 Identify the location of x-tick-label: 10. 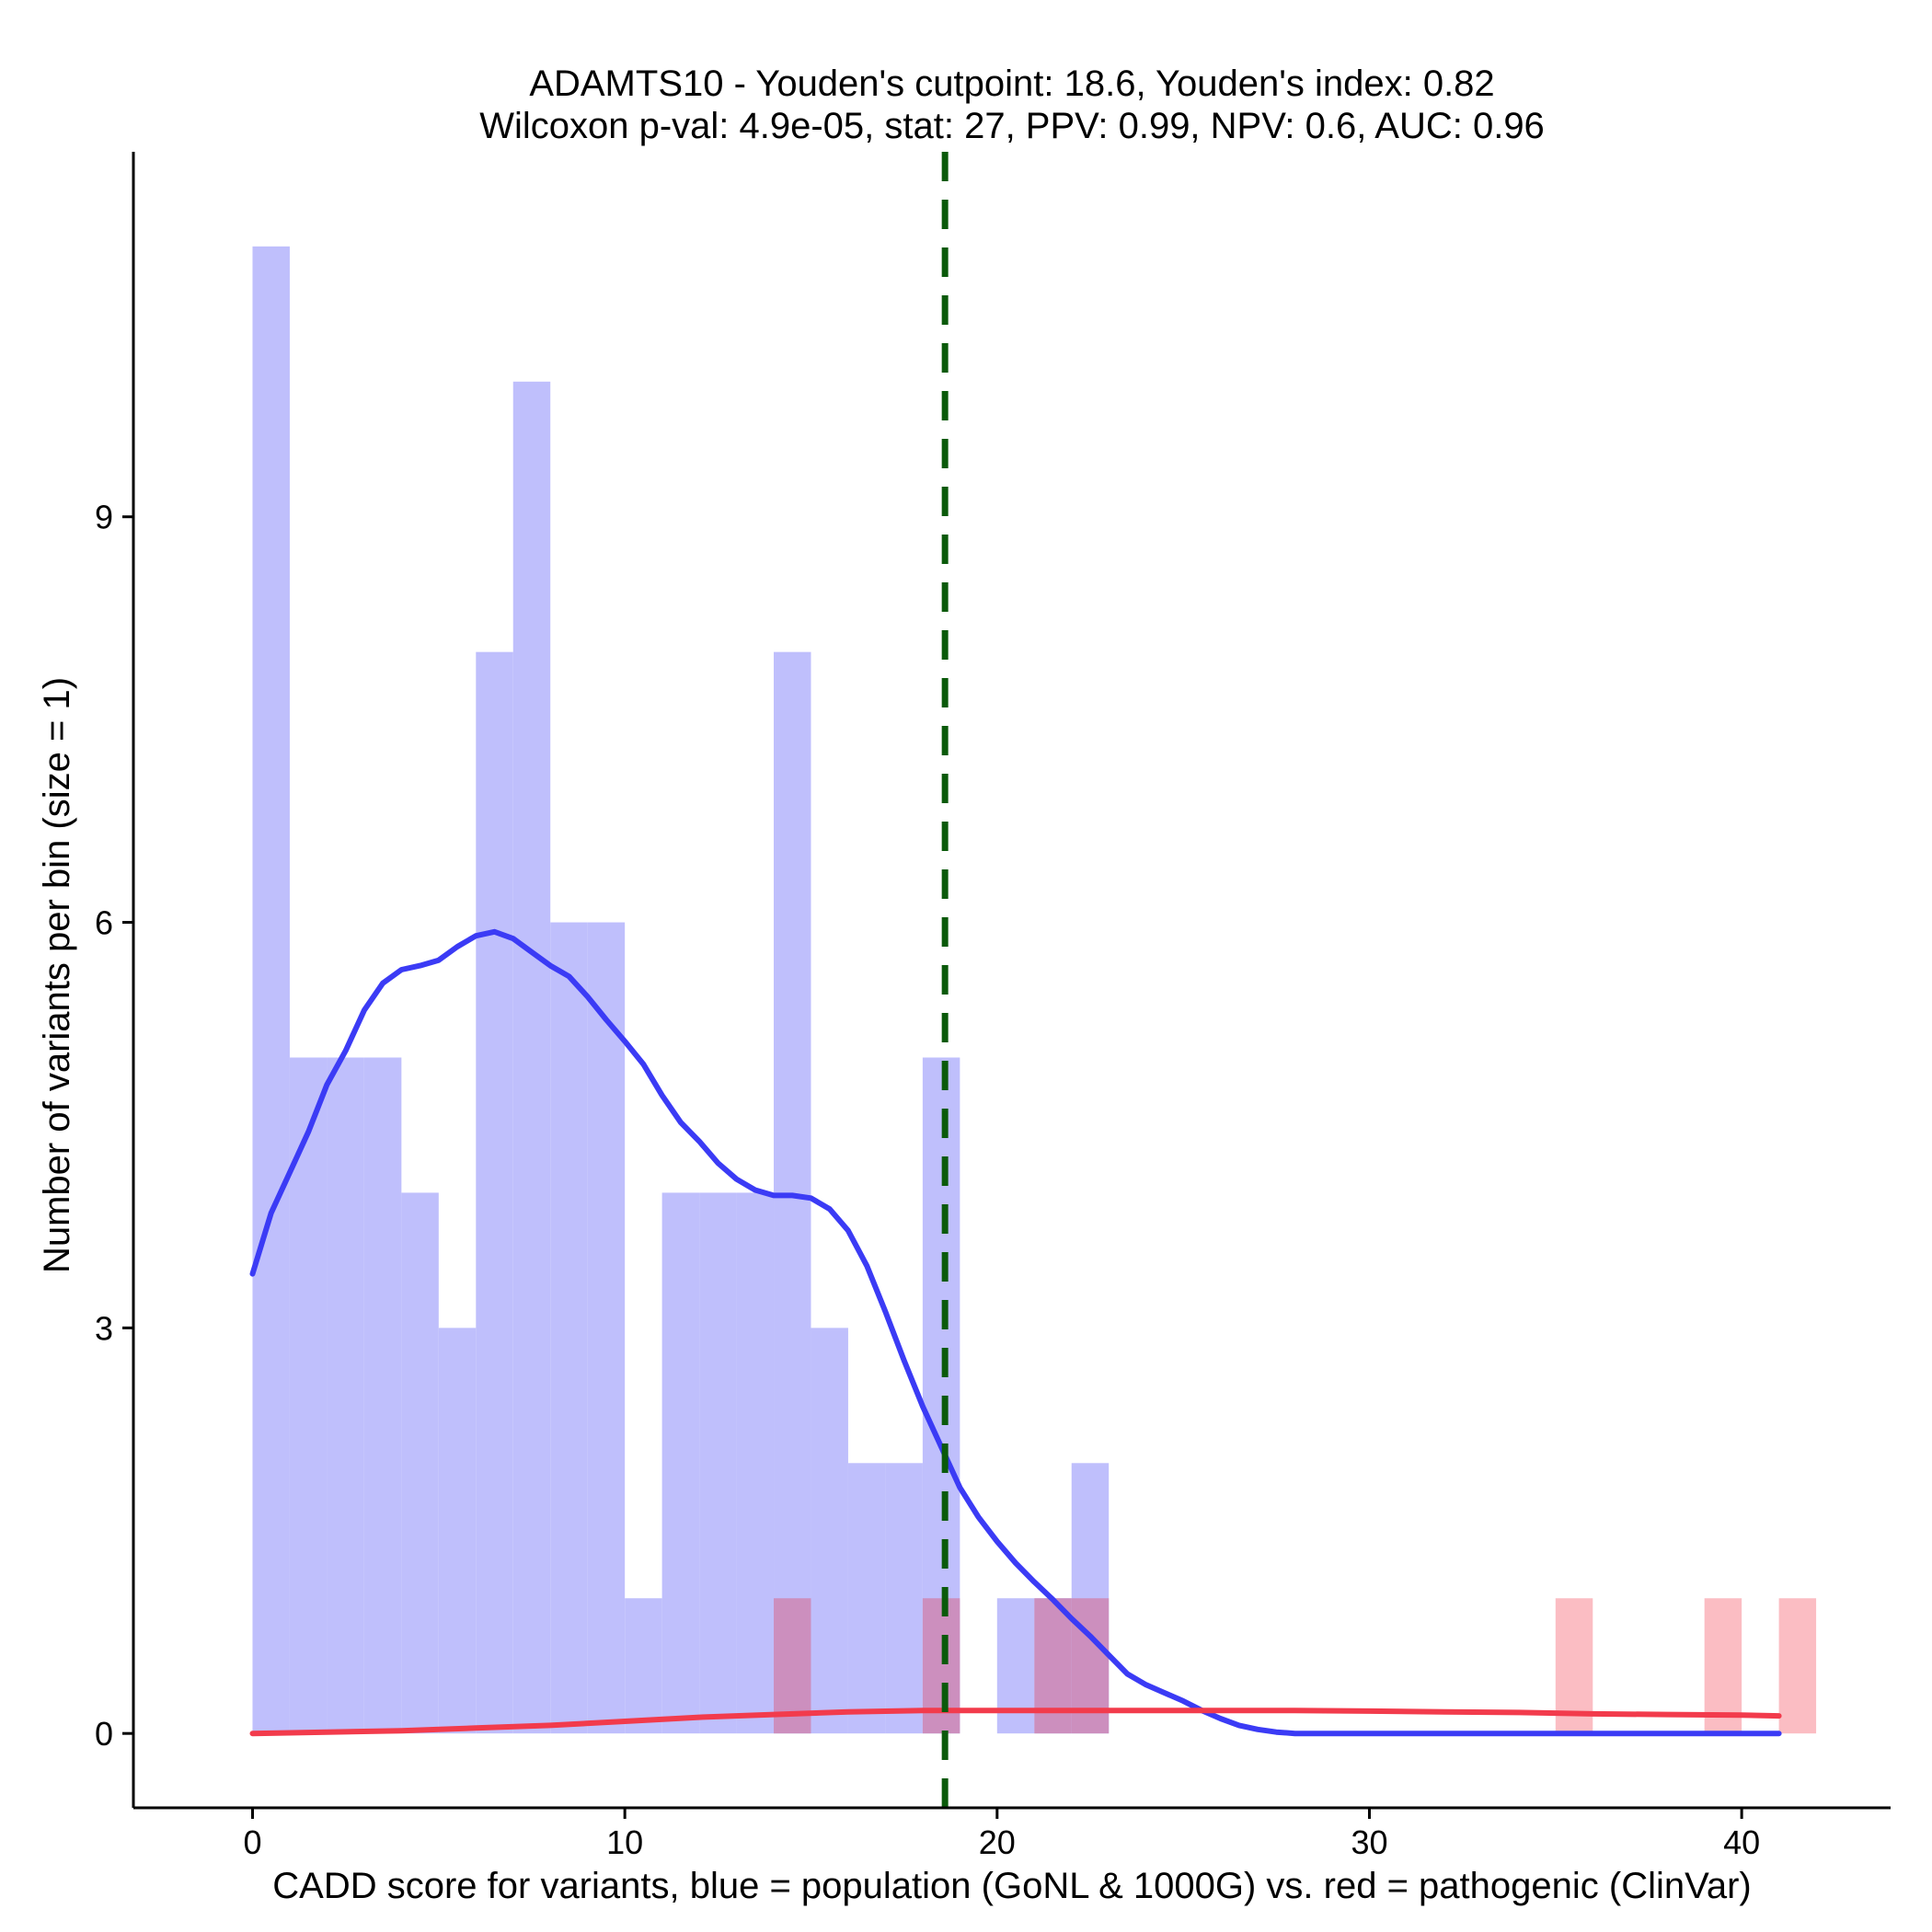
(624, 1842).